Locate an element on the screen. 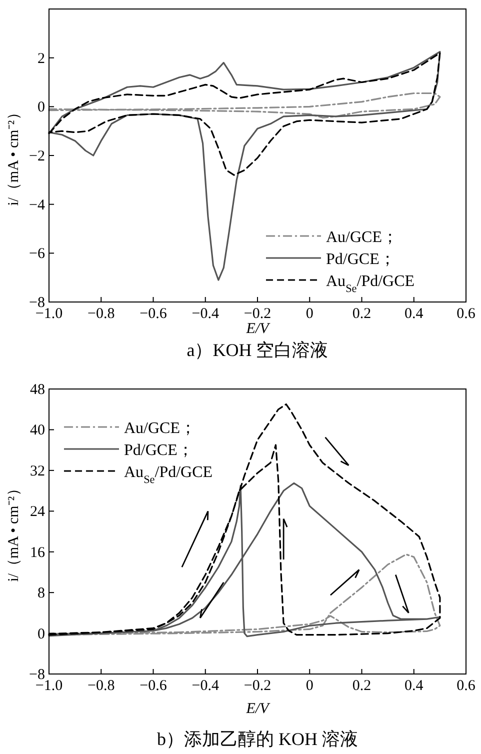 This screenshot has height=754, width=481. y-tick-label: 32 is located at coordinates (37, 471).